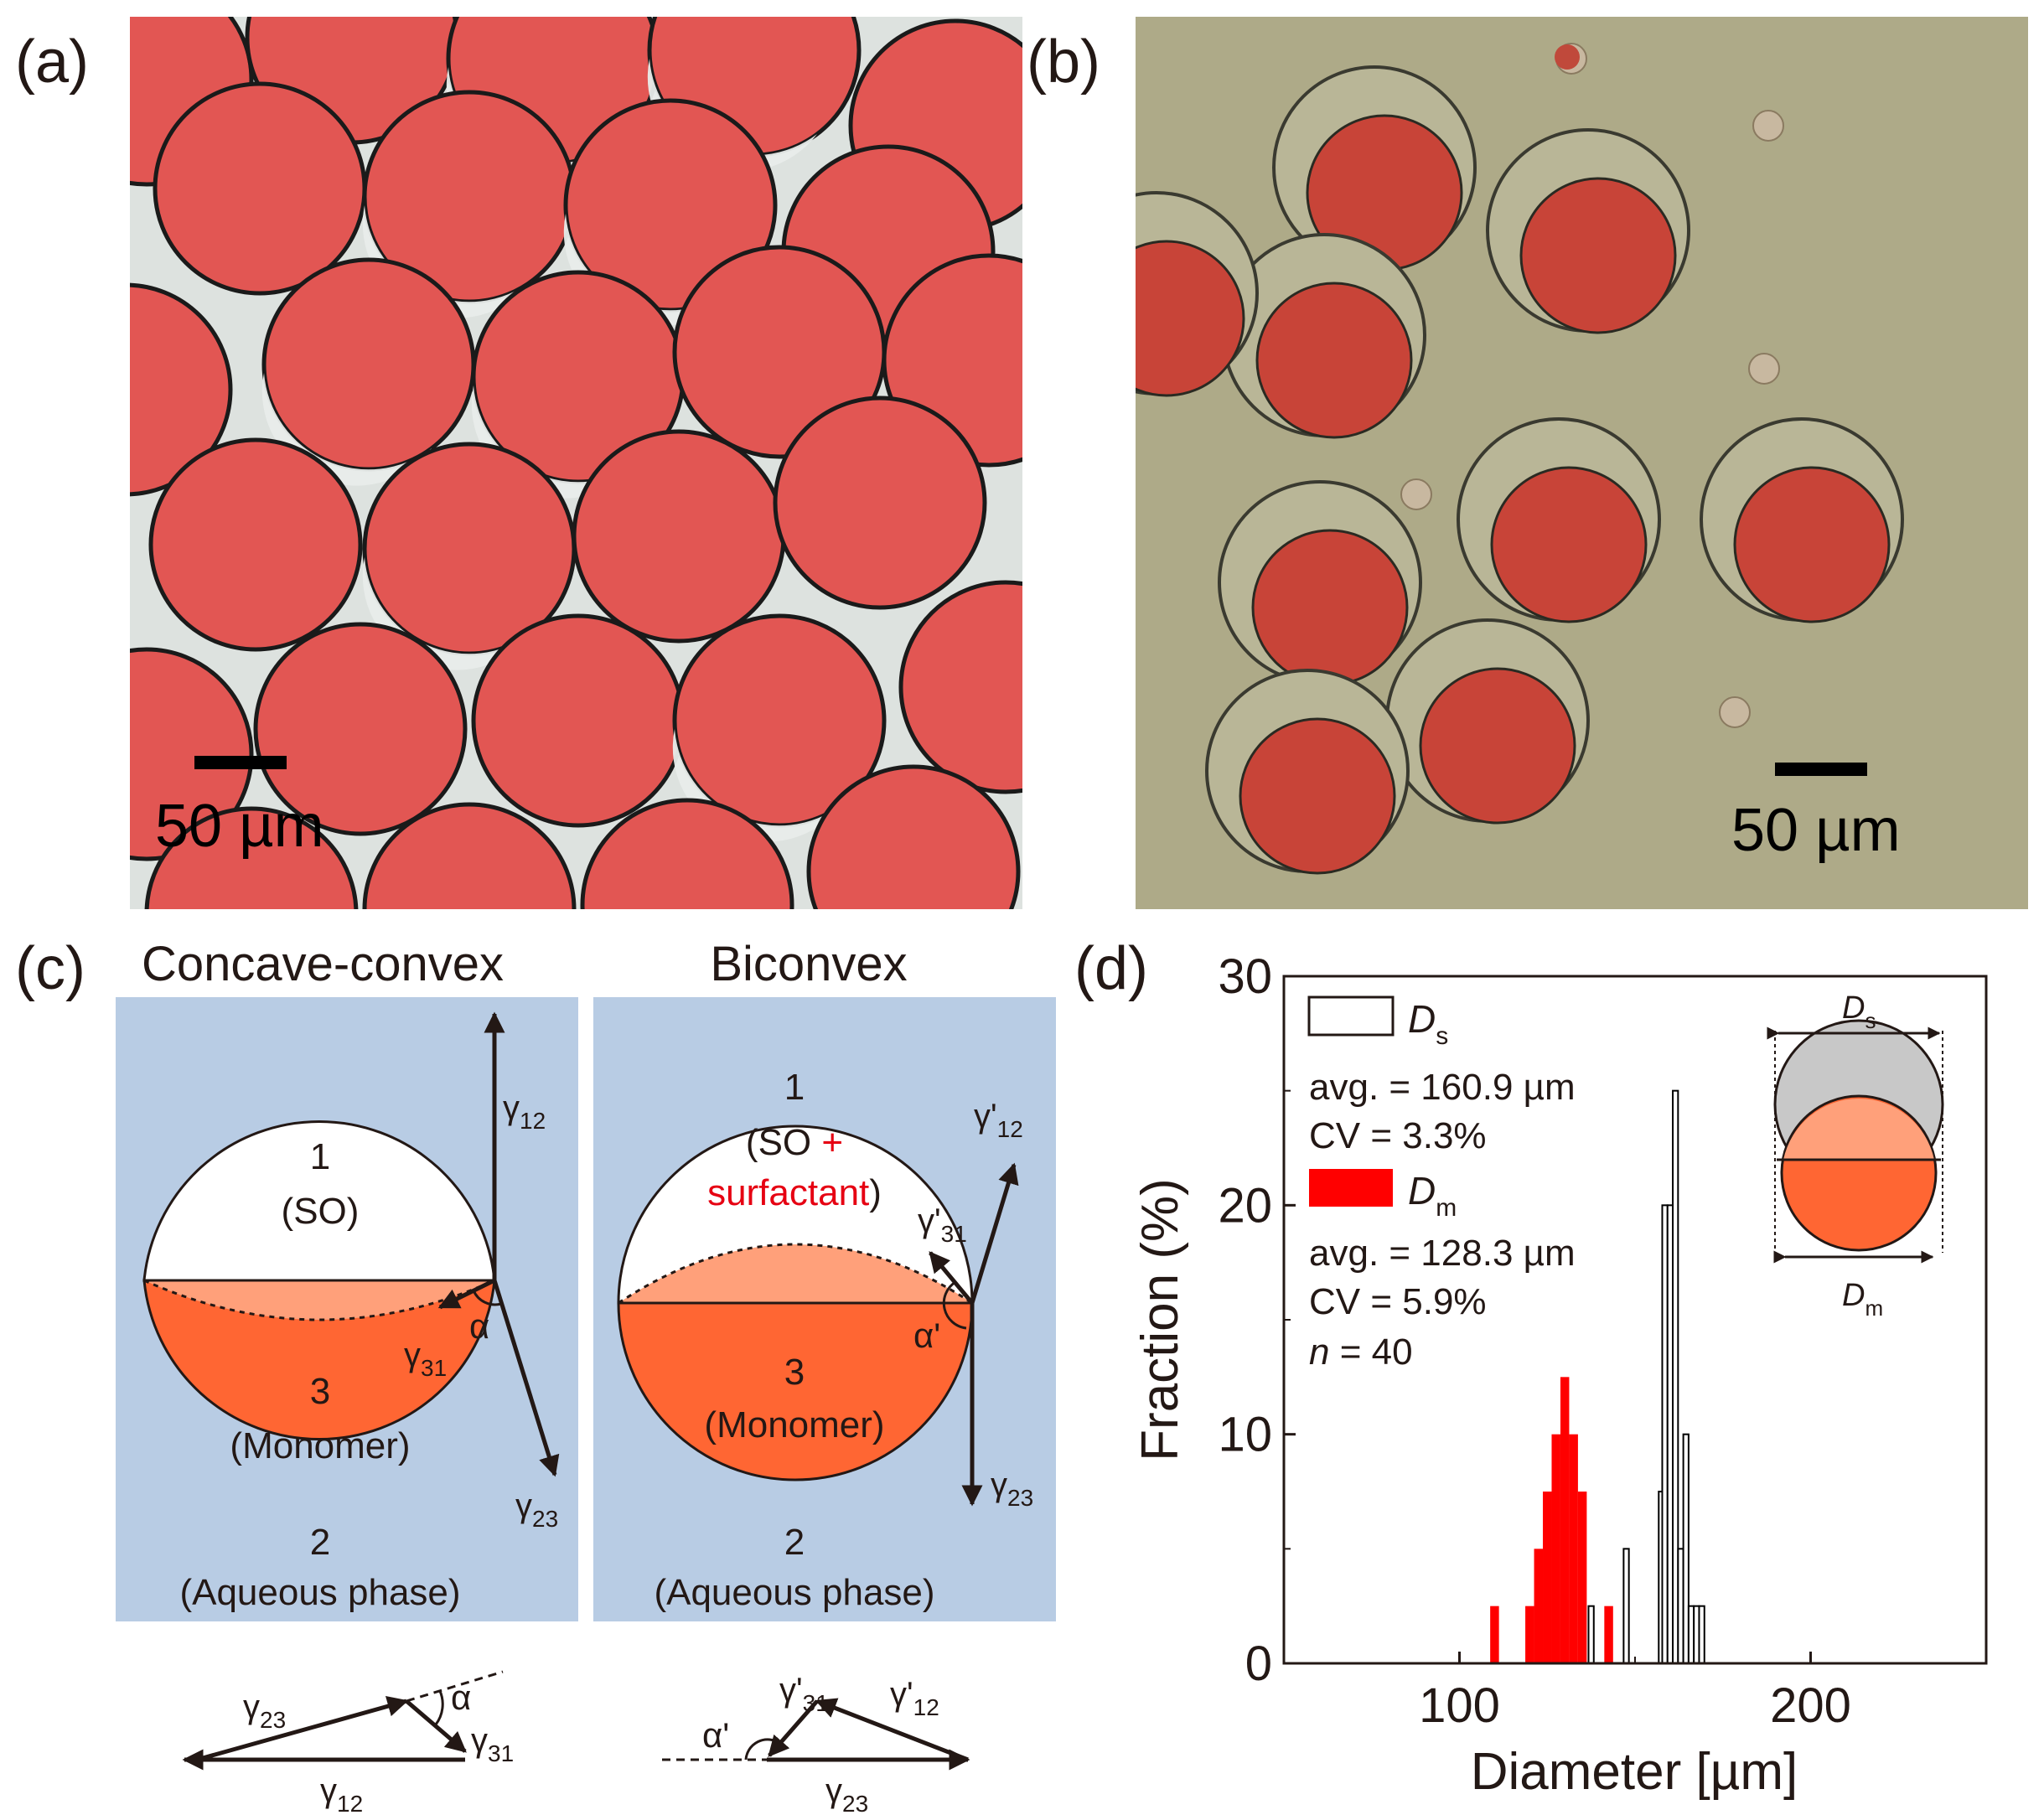  What do you see at coordinates (1063, 62) in the screenshot?
I see `panel-b-label: (b)` at bounding box center [1063, 62].